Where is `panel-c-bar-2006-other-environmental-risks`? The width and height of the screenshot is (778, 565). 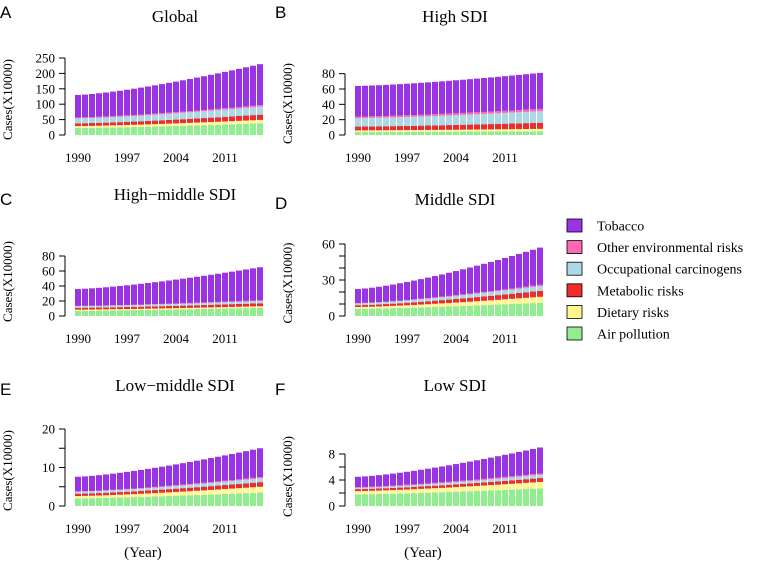
panel-c-bar-2006-other-environmental-risks is located at coordinates (190, 303).